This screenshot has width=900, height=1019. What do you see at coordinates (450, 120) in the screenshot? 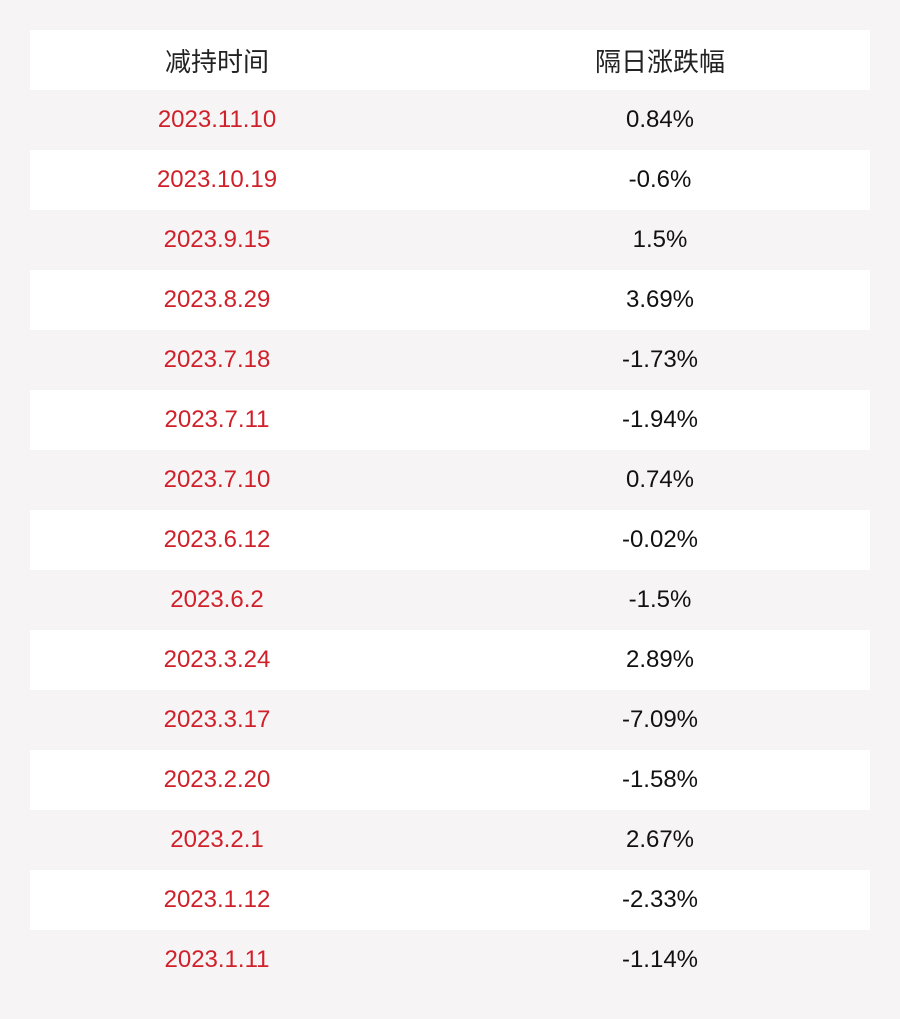
I see `table-row: 2023.11.10 0.84%` at bounding box center [450, 120].